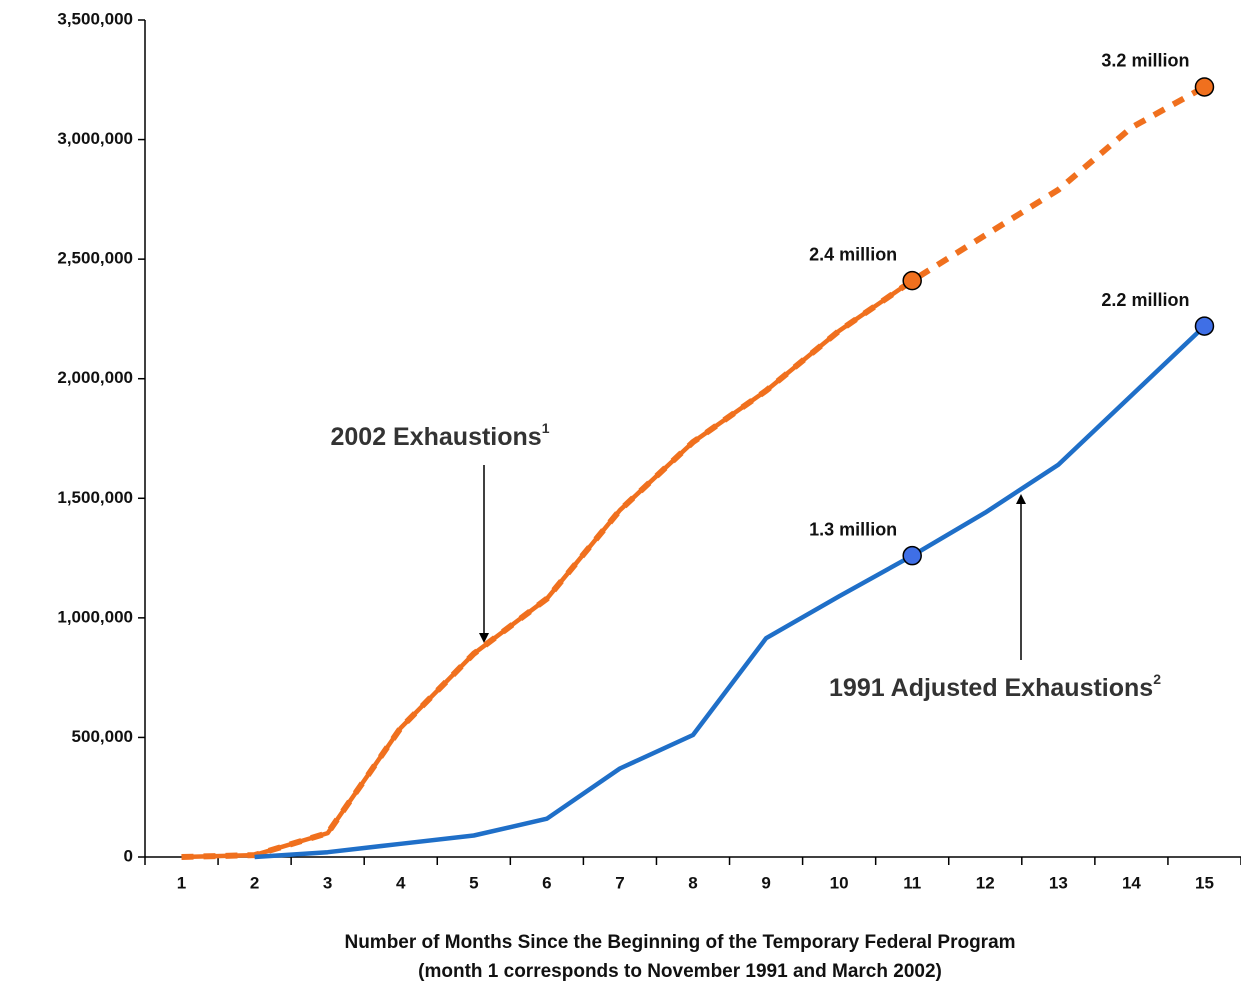 This screenshot has width=1241, height=991. What do you see at coordinates (435, 437) in the screenshot?
I see `annotation-text: 2002 Exhaustions` at bounding box center [435, 437].